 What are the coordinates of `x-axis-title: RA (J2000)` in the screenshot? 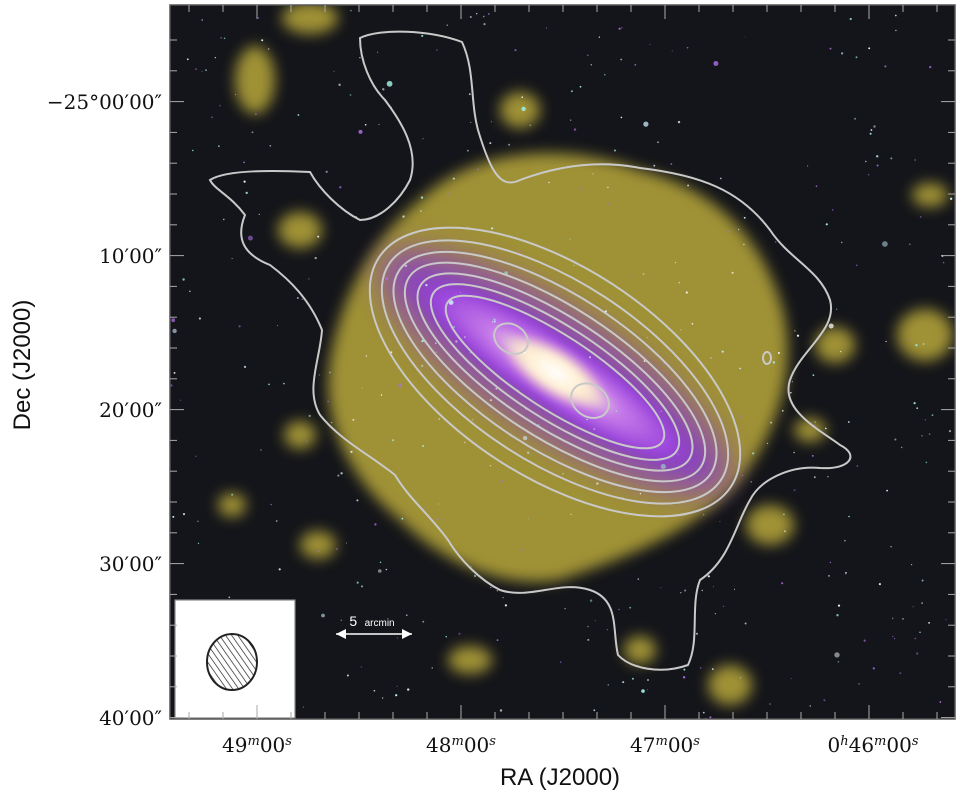 It's located at (560, 777).